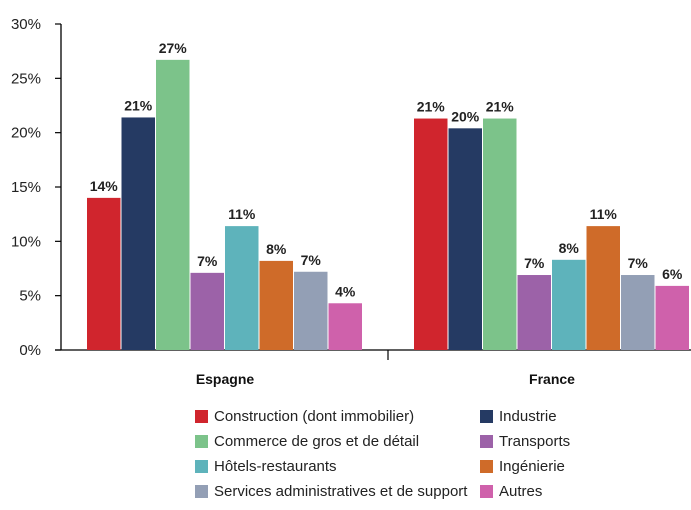 The height and width of the screenshot is (510, 691). I want to click on x-category-label: France, so click(552, 379).